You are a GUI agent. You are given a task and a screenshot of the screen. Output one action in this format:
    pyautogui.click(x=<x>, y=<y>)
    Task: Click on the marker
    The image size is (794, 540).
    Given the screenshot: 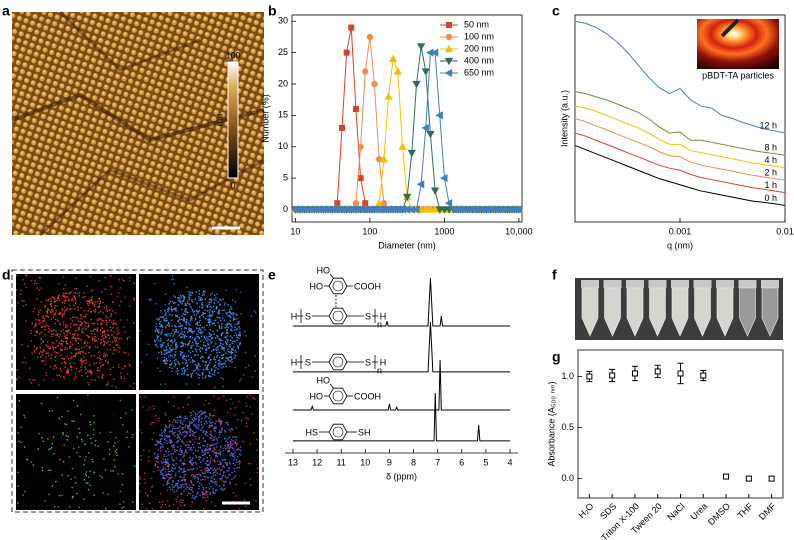 What is the action you would take?
    pyautogui.click(x=430, y=135)
    